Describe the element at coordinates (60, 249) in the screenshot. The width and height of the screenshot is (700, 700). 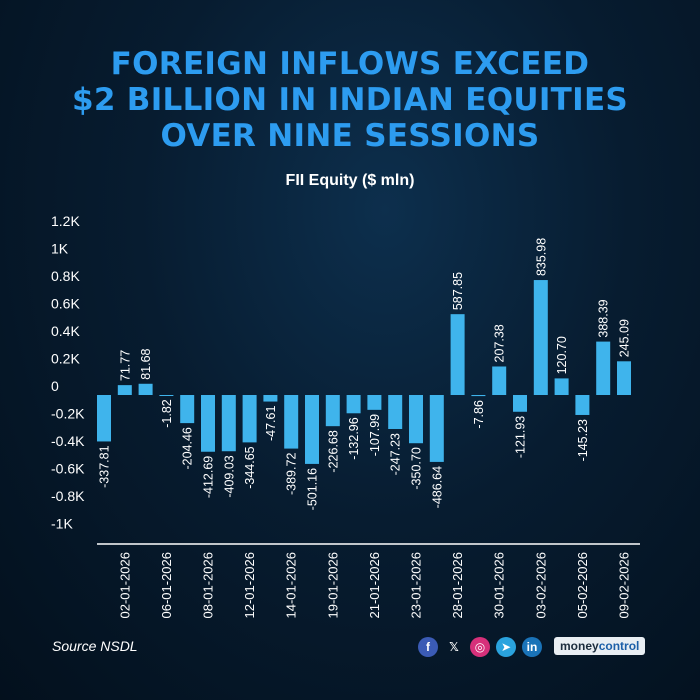
I see `y-tick-label: 1K` at that location.